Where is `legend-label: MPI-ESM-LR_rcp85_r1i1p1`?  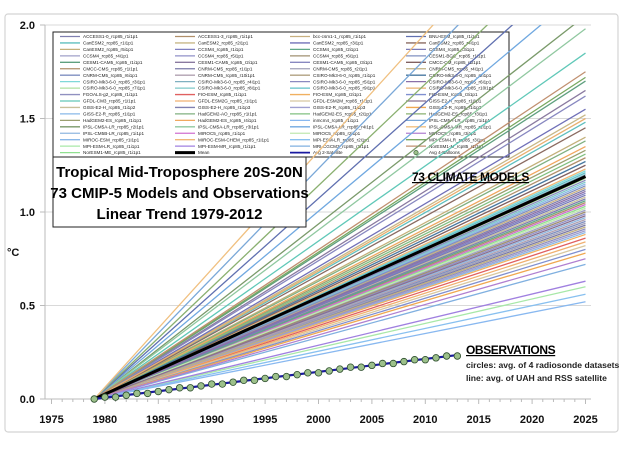 legend-label: MPI-ESM-LR_rcp85_r1i1p1 is located at coordinates (111, 146).